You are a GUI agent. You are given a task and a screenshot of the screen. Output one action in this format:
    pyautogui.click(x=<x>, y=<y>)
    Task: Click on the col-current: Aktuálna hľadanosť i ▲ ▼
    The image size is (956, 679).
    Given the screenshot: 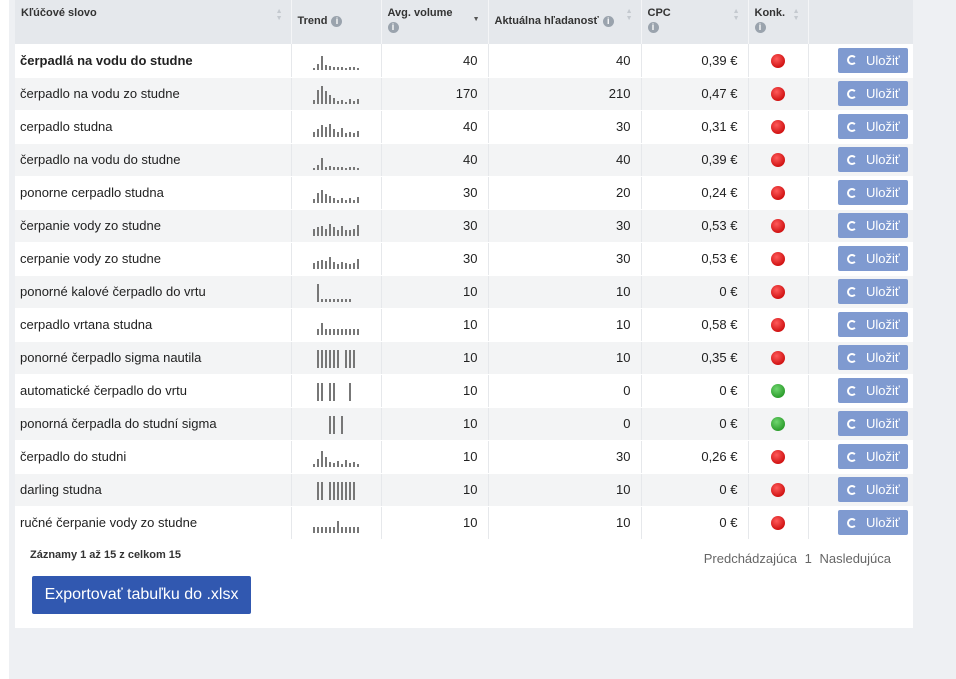 What is the action you would take?
    pyautogui.click(x=565, y=22)
    